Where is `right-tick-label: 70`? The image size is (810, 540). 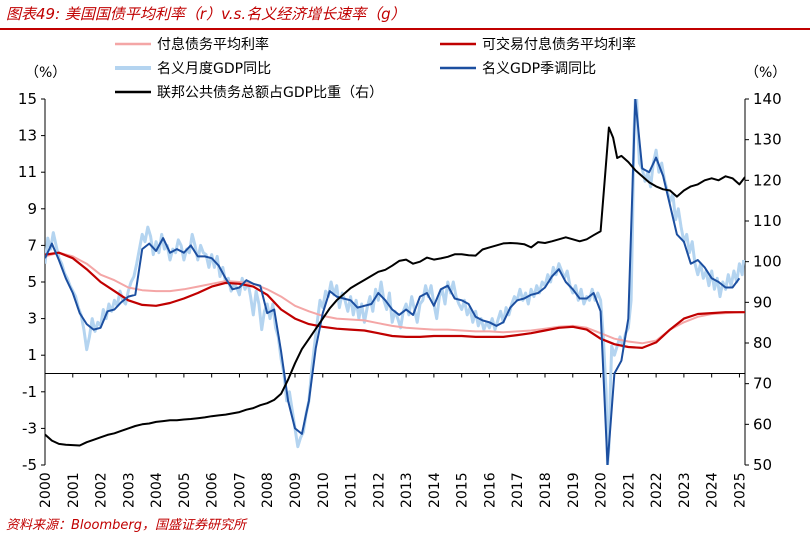 right-tick-label: 70 is located at coordinates (762, 384).